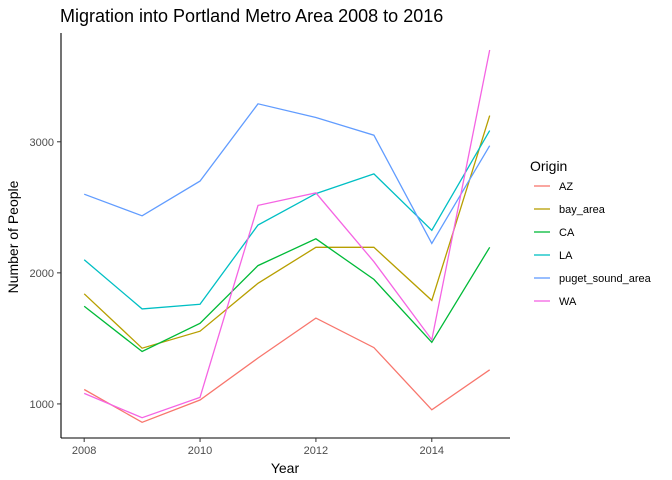 This screenshot has height=480, width=672. I want to click on legend-title: Origin, so click(548, 166).